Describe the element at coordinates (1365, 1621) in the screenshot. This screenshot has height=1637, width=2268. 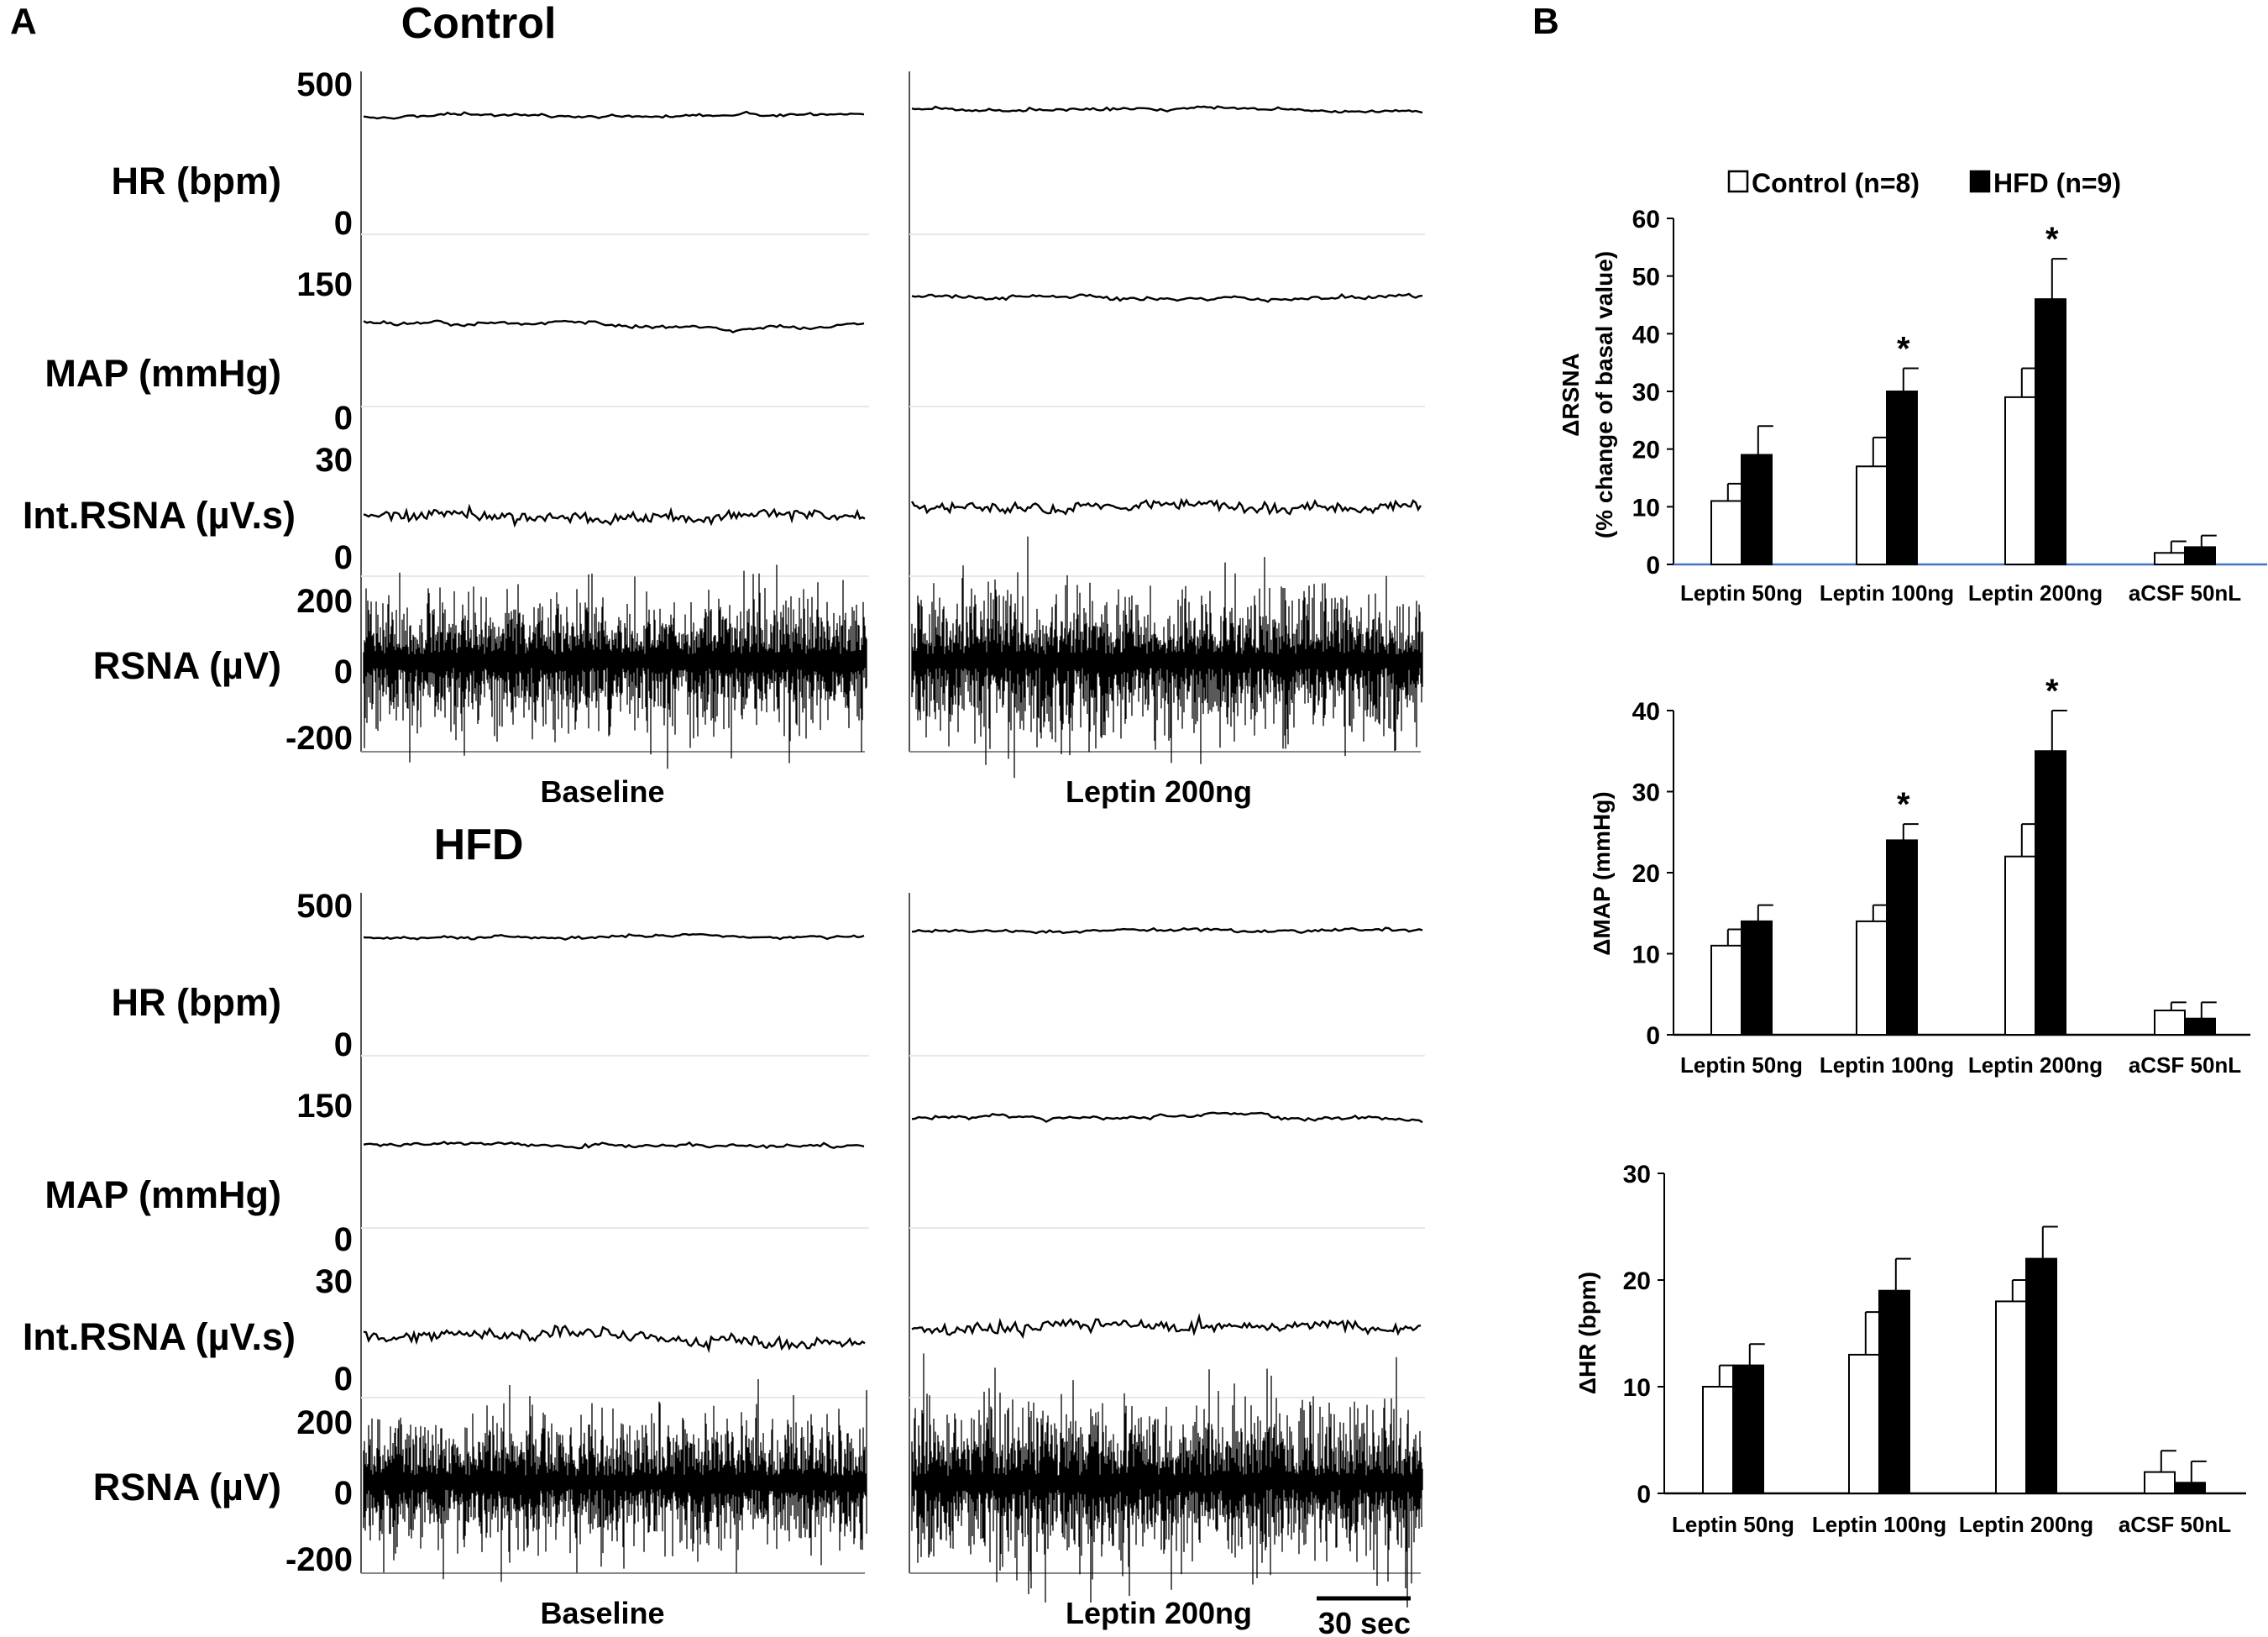
I see `scale-bar-label: 30 sec` at that location.